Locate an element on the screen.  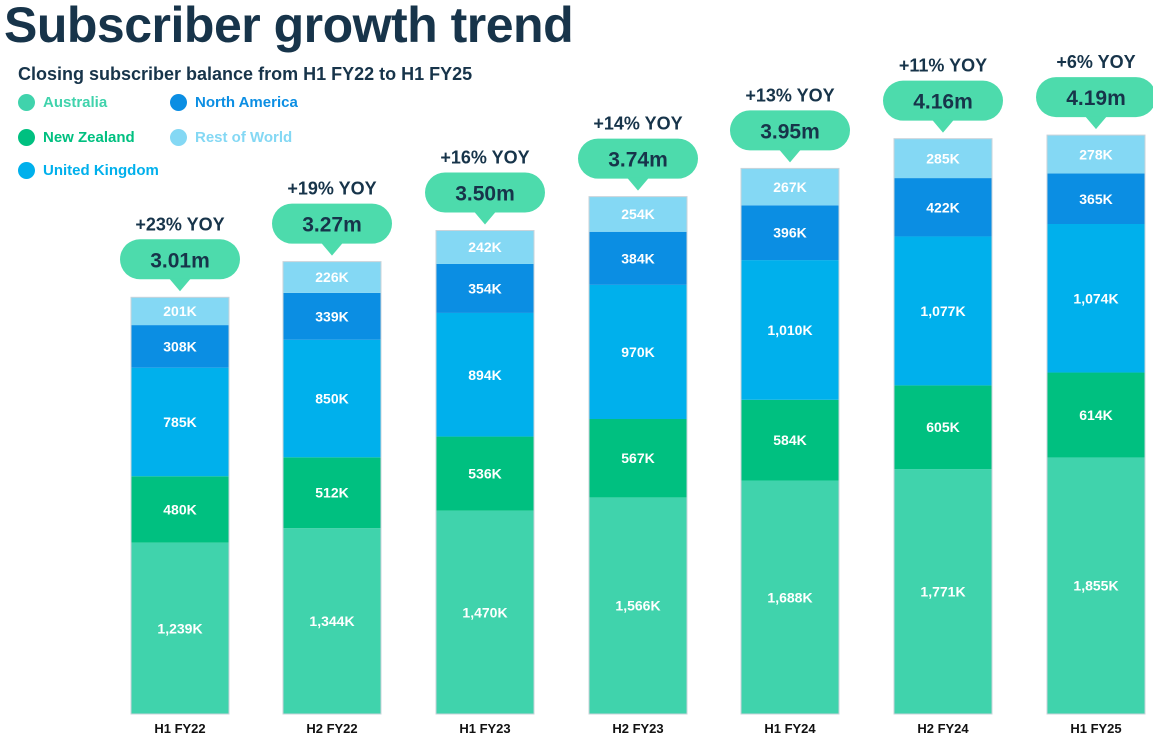
data-label-united-kingdom: 850K is located at coordinates (331, 399).